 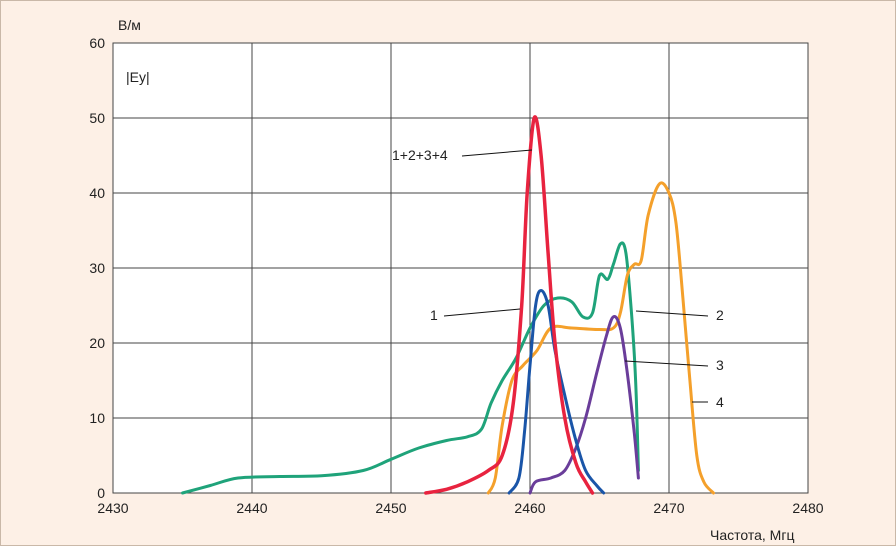 I want to click on x-axis-label: Частота, Мгц, so click(x=752, y=535).